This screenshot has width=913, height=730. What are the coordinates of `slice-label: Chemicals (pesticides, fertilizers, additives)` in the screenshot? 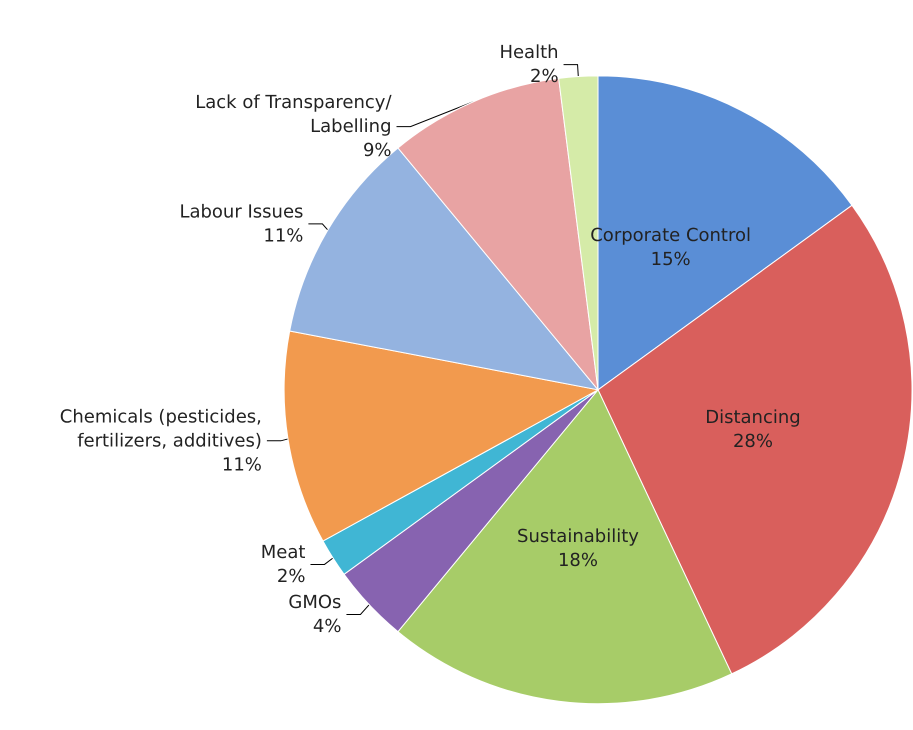 It's located at (161, 429).